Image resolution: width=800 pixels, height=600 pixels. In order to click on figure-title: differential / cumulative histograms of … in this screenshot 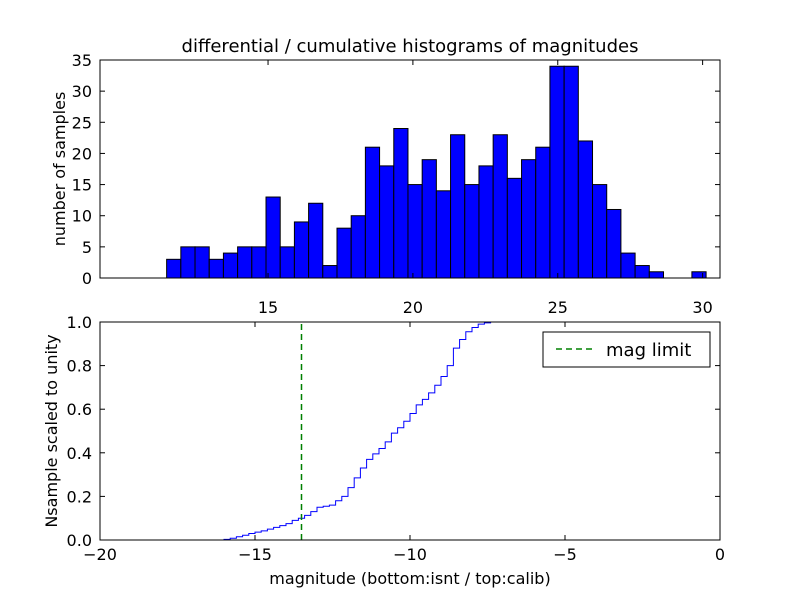, I will do `click(410, 46)`.